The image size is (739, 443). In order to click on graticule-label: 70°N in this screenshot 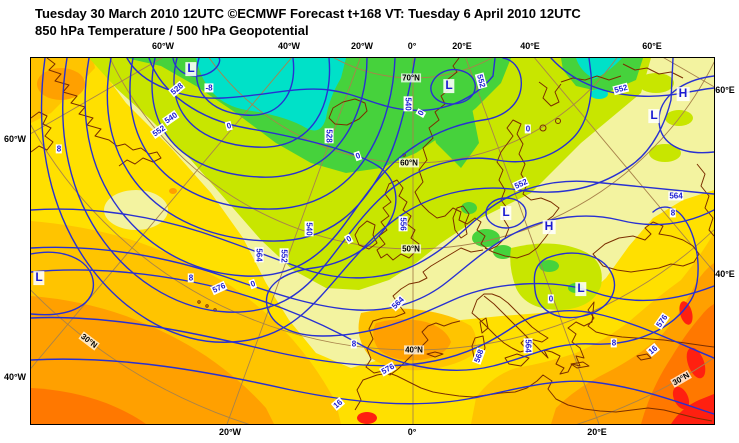, I will do `click(411, 78)`.